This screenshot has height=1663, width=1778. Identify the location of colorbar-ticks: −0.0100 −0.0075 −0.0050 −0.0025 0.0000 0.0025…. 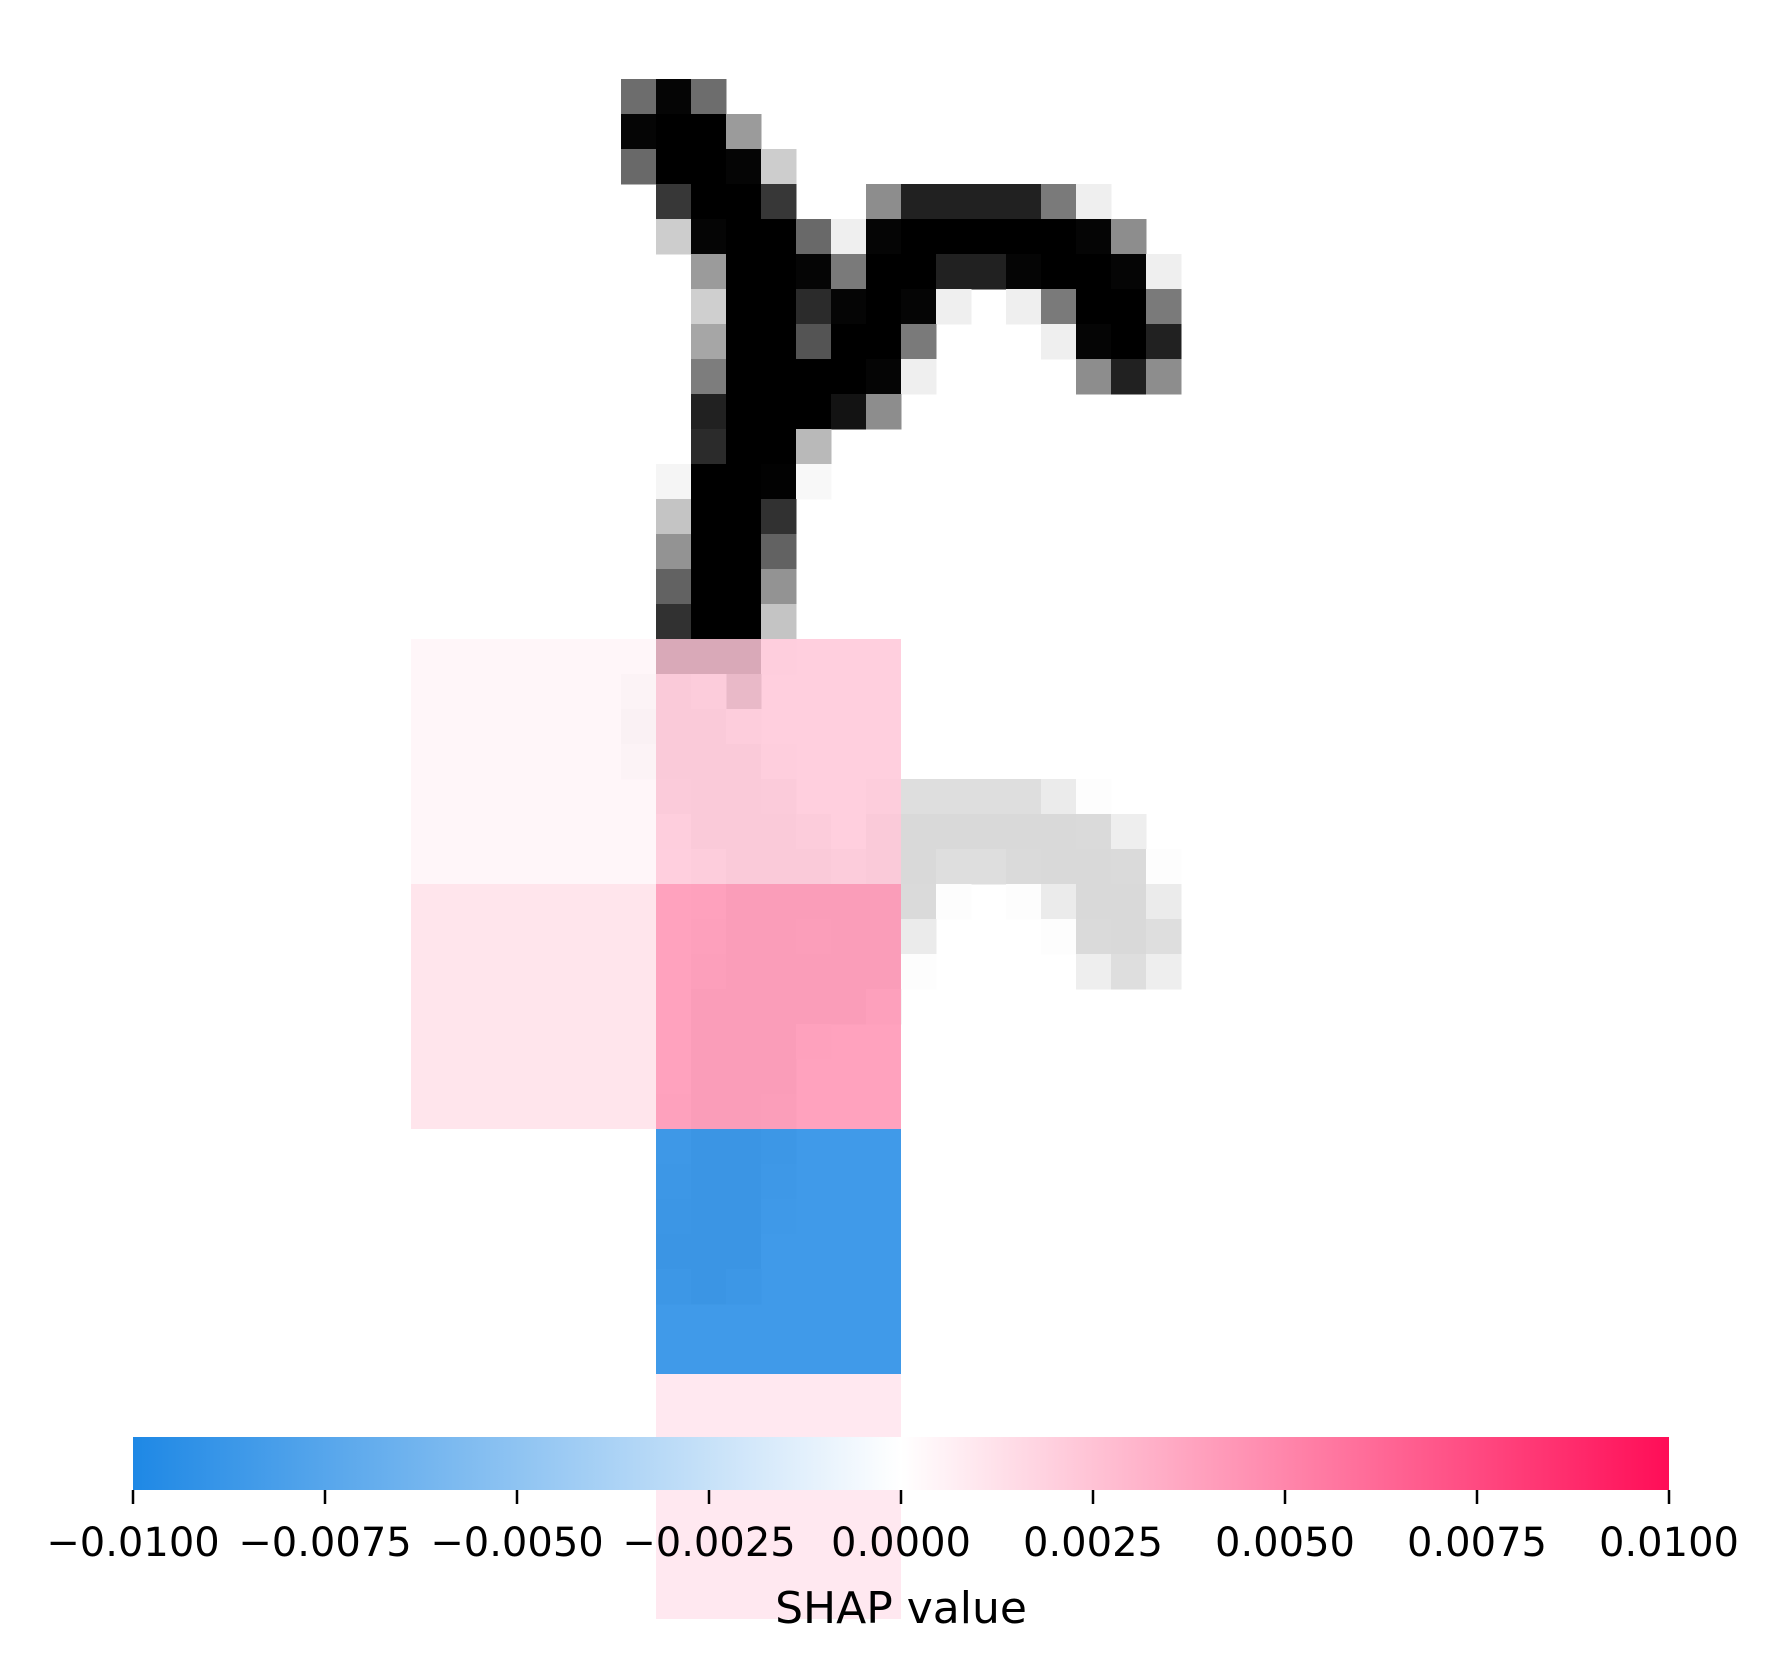
(892, 1528).